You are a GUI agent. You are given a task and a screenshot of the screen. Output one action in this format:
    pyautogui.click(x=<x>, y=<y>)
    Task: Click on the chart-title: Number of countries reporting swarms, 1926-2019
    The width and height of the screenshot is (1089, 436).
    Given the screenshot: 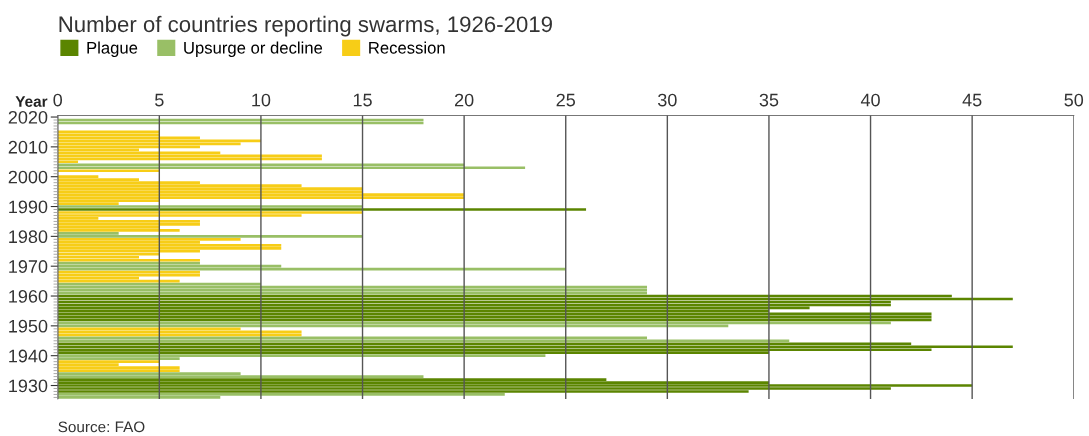 What is the action you would take?
    pyautogui.click(x=305, y=26)
    